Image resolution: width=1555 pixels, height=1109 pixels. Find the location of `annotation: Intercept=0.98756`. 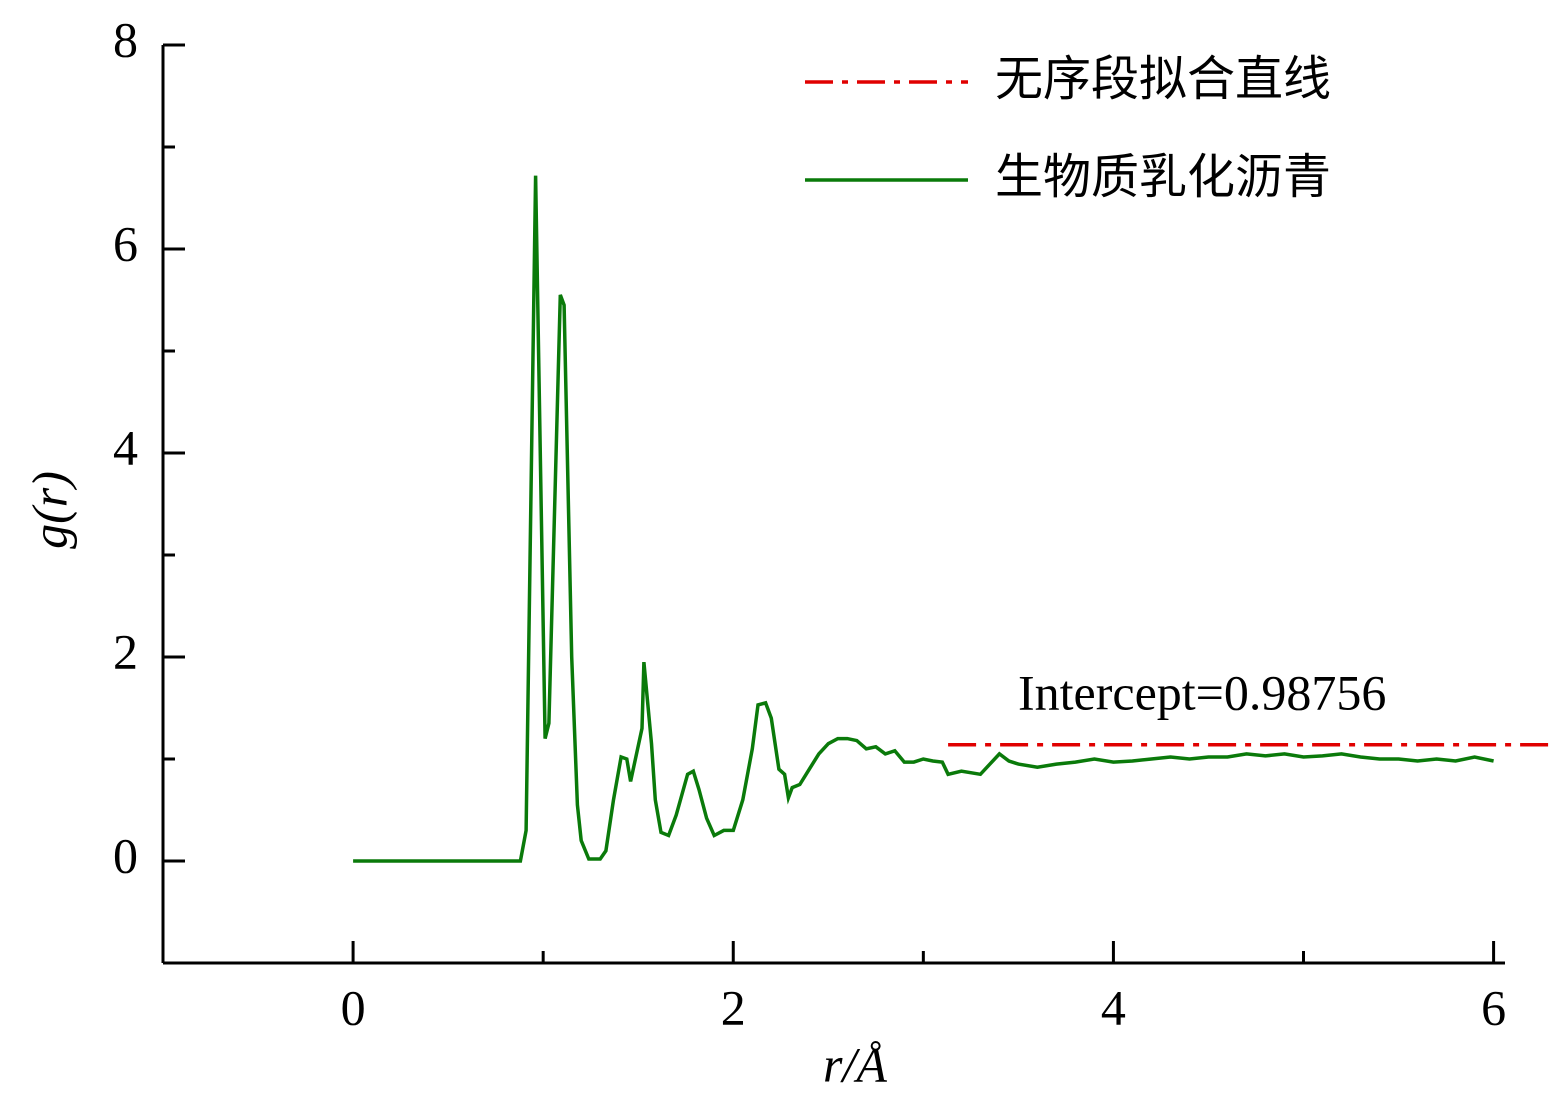

annotation: Intercept=0.98756 is located at coordinates (1202, 692).